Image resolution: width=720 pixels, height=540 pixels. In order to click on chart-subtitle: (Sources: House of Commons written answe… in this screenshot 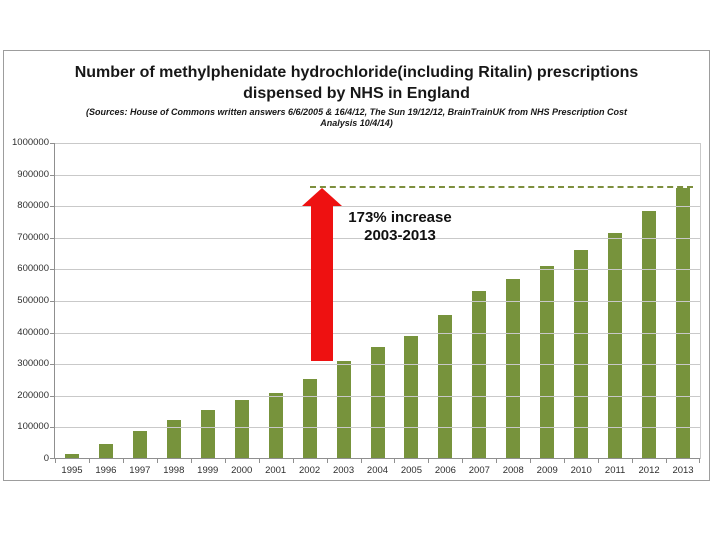, I will do `click(357, 118)`.